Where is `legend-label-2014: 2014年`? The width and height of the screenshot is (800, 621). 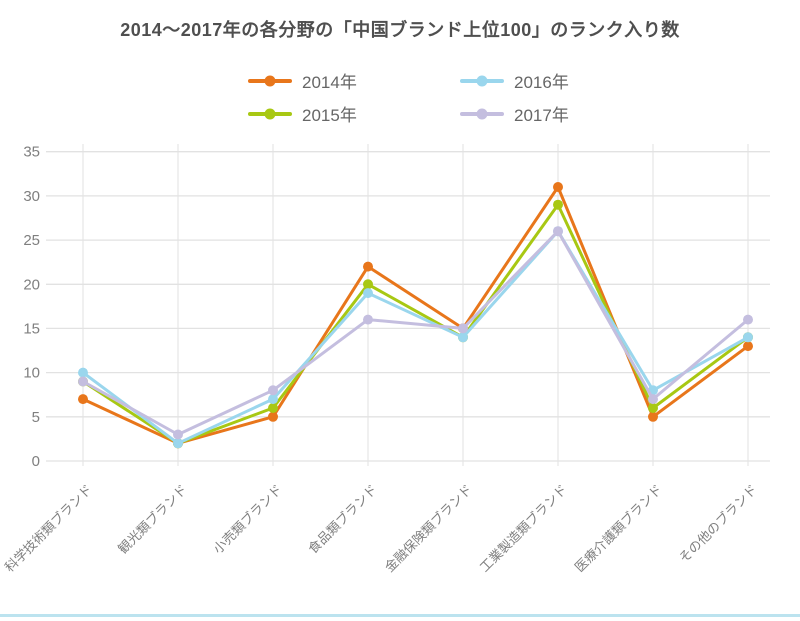 legend-label-2014: 2014年 is located at coordinates (329, 82).